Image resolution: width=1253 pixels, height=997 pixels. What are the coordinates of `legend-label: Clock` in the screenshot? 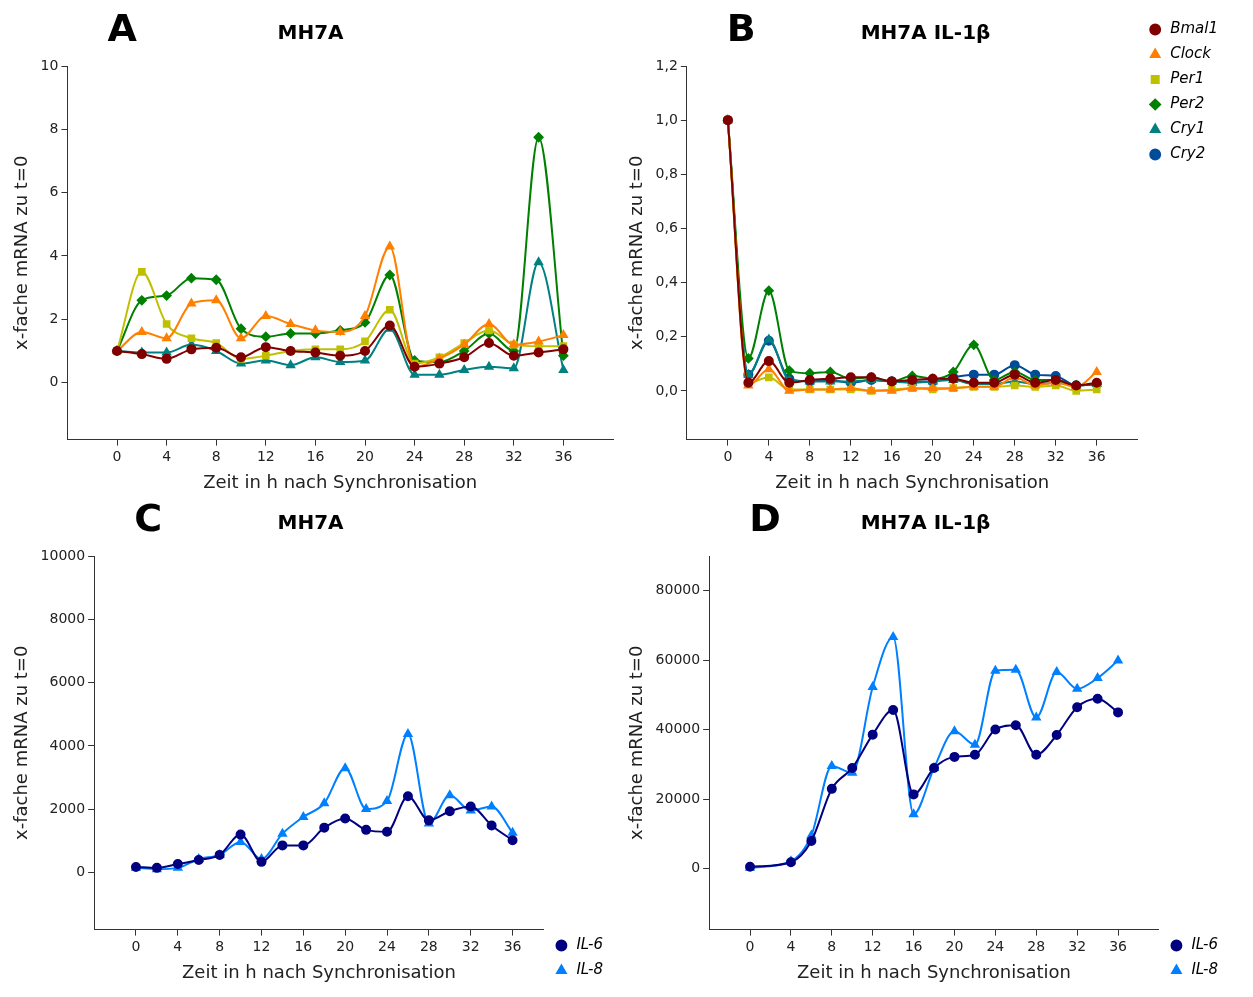 It's located at (1191, 53).